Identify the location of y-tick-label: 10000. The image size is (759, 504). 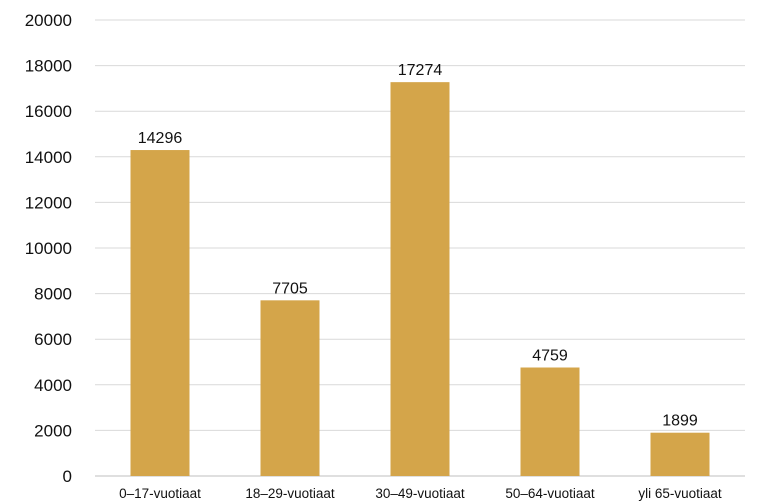
(48, 248).